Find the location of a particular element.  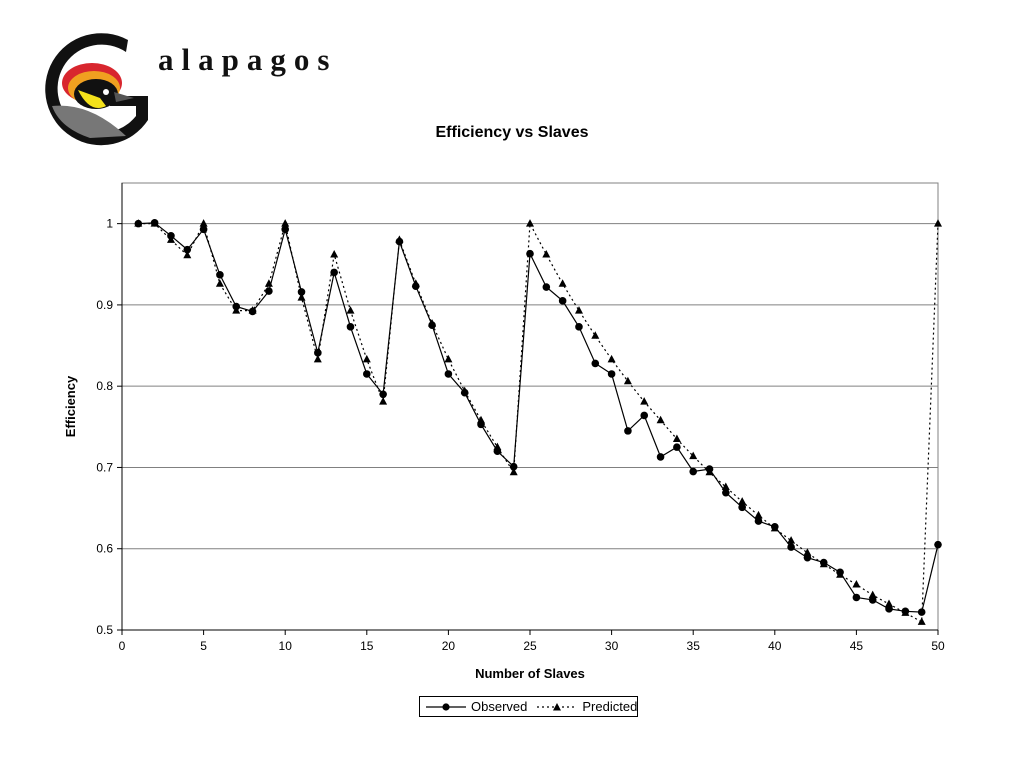

galapagos-logo-icon: alapagos is located at coordinates (191, 89).